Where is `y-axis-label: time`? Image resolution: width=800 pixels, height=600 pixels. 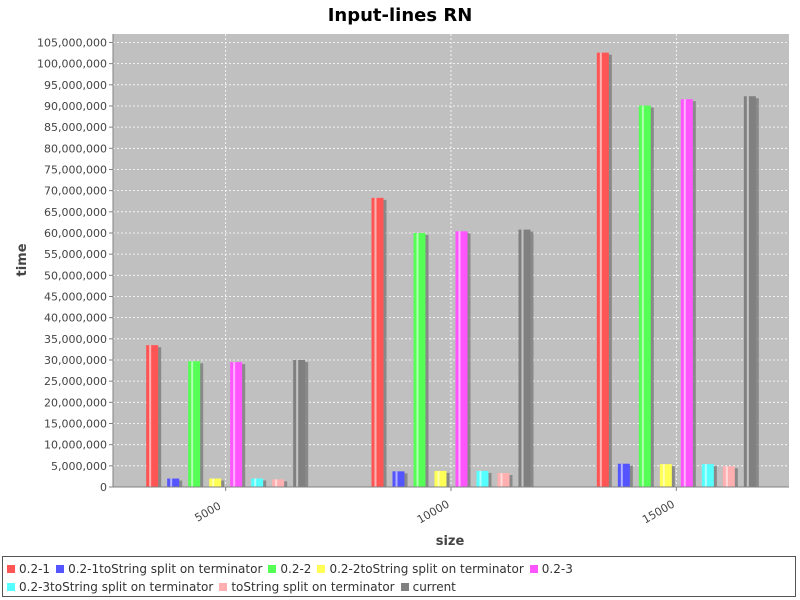
y-axis-label: time is located at coordinates (22, 259).